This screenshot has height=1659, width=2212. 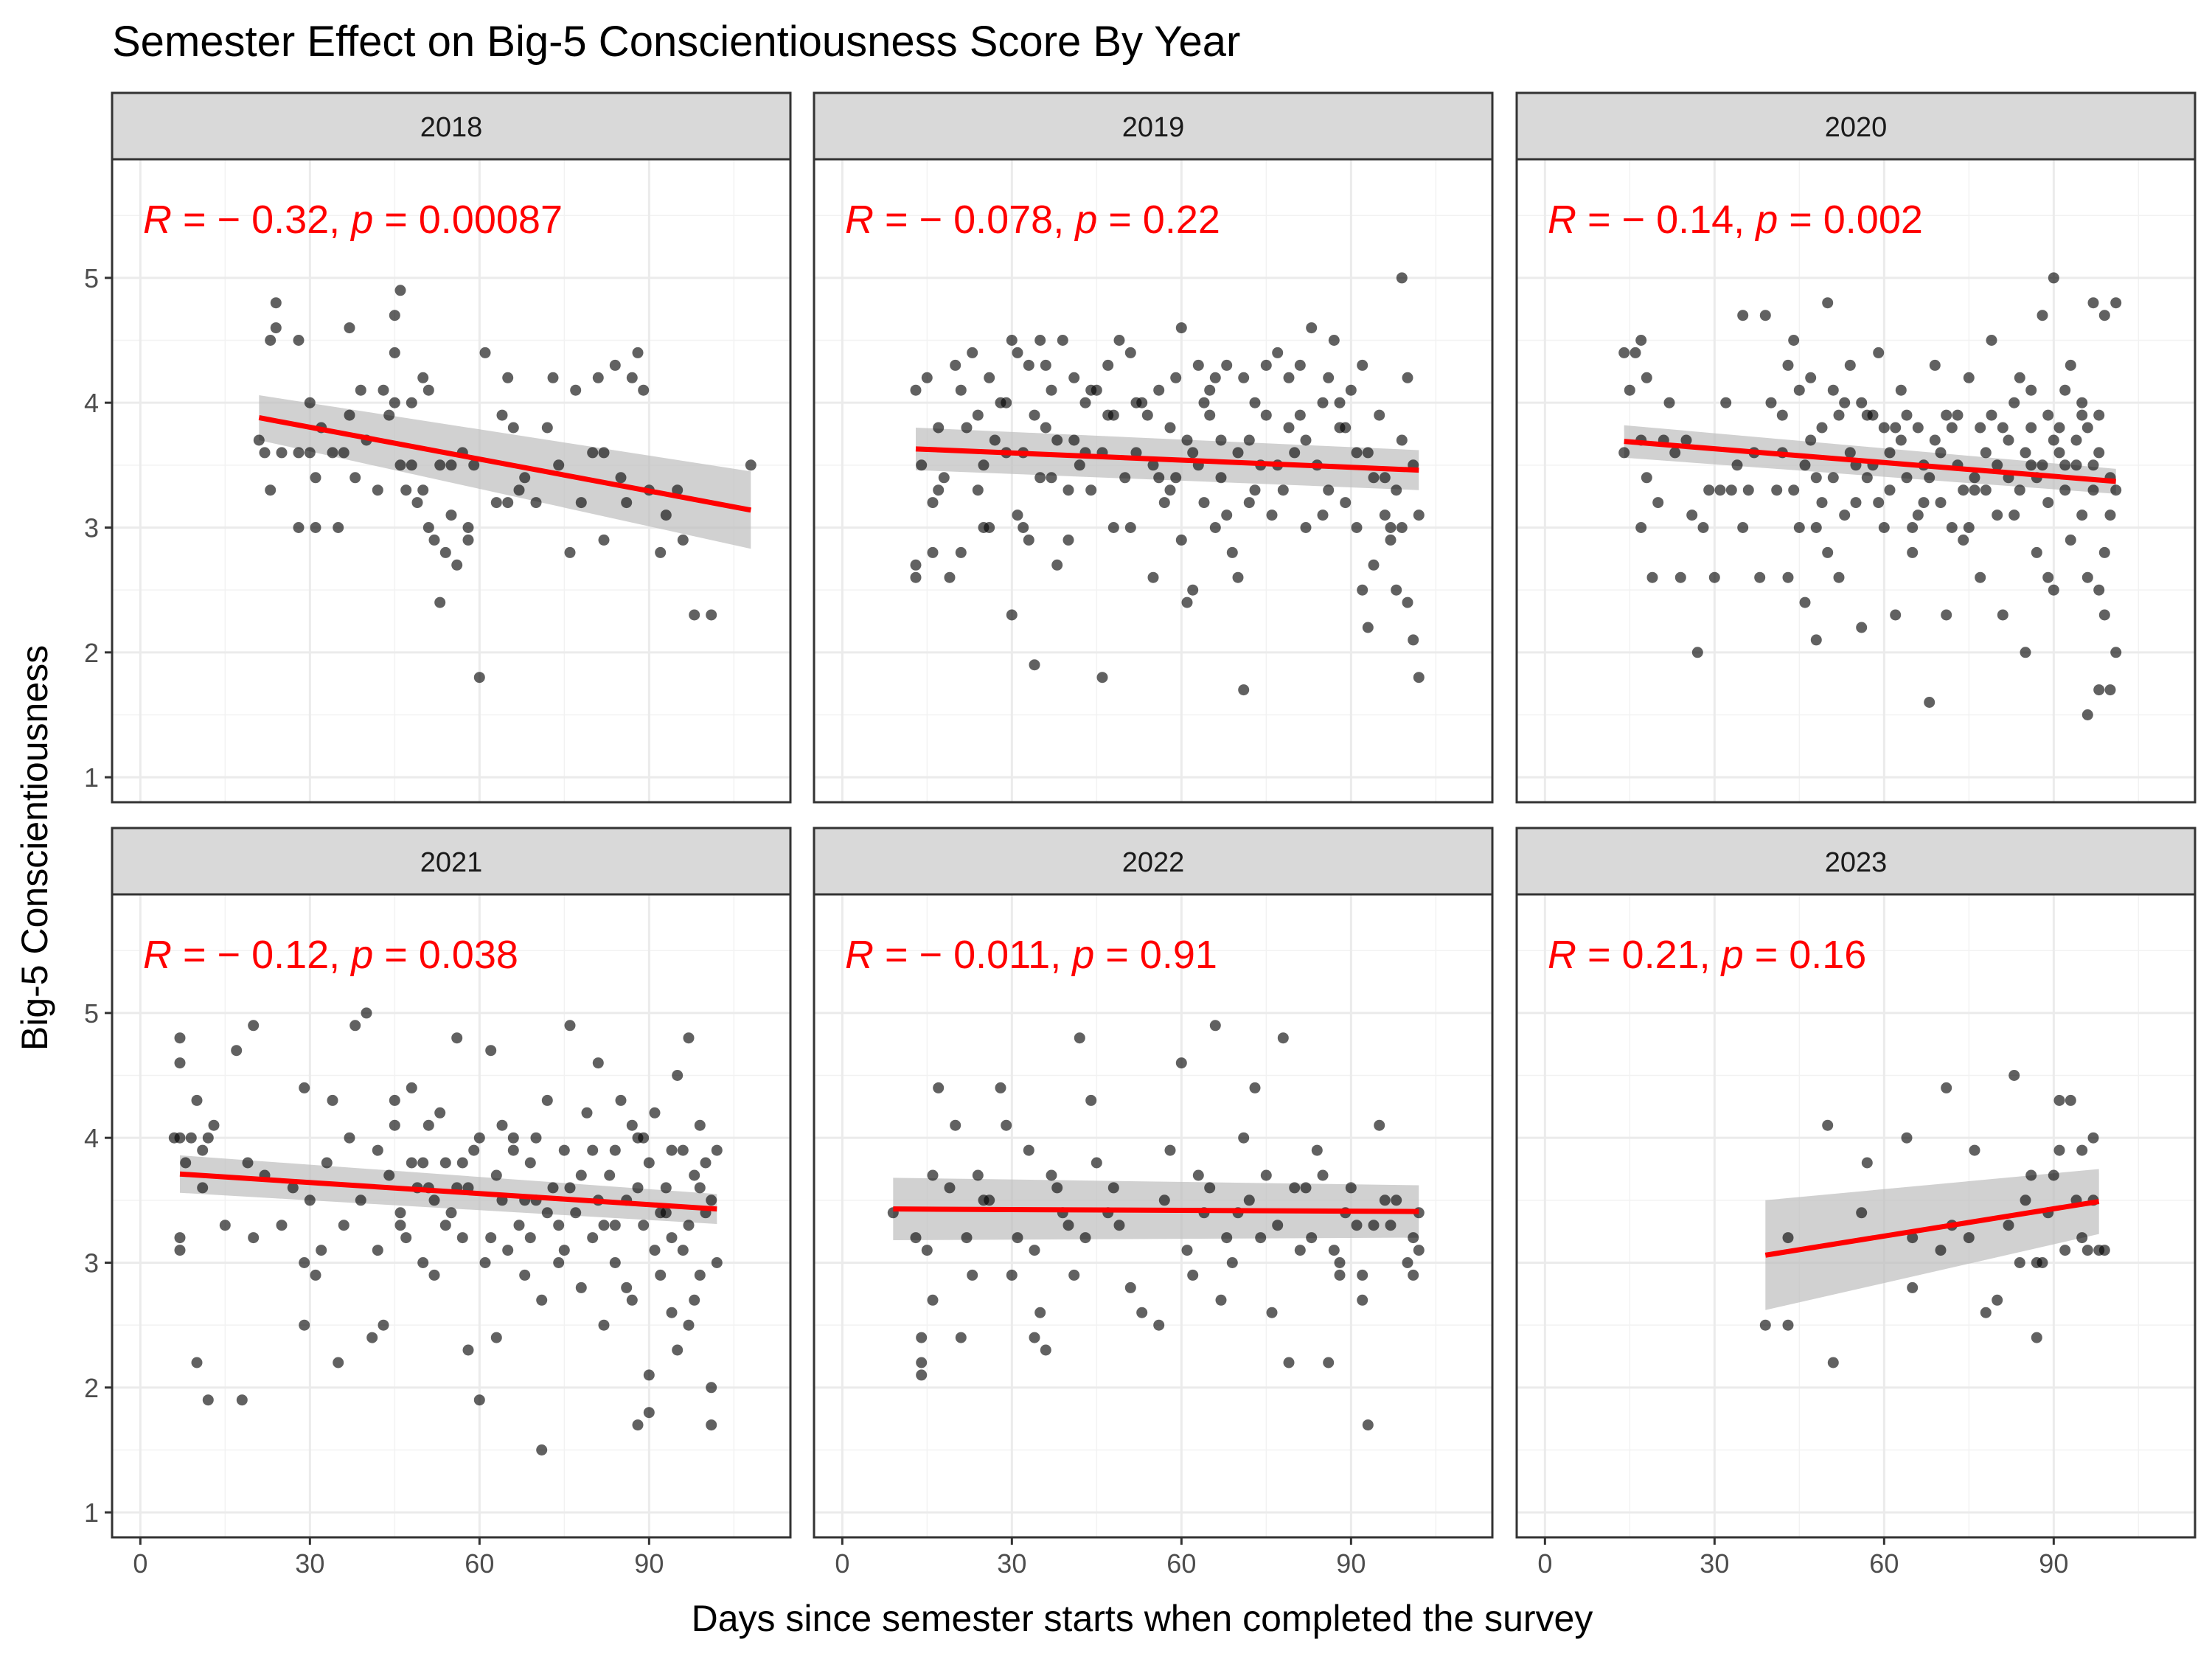 I want to click on x-tick-label: 60, so click(x=1181, y=1563).